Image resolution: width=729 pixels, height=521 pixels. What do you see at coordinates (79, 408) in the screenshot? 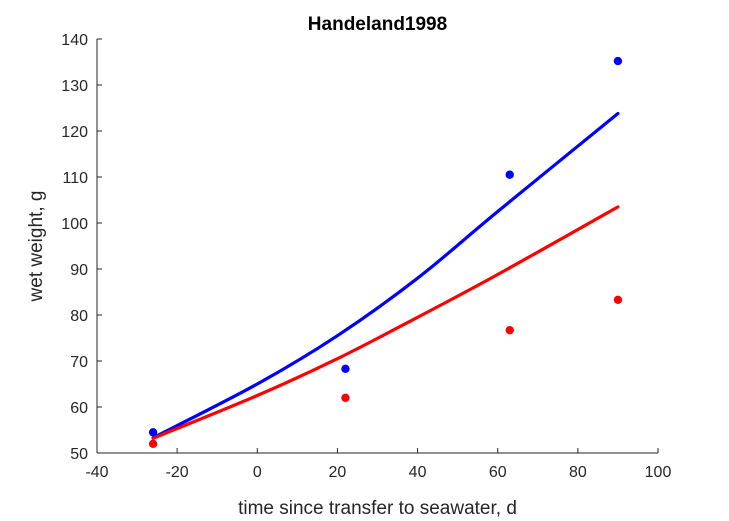
I see `y-tick-label: 60` at bounding box center [79, 408].